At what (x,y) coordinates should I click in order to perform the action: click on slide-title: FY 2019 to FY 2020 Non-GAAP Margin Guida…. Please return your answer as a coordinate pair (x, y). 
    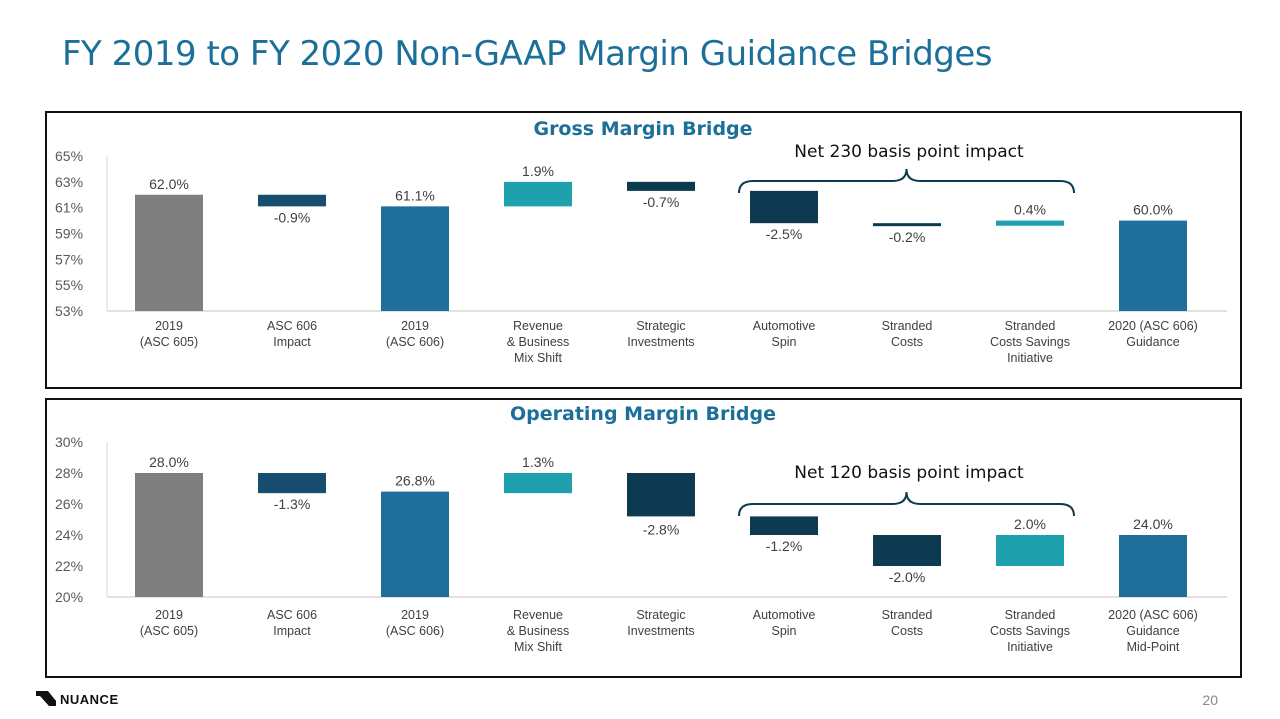
    Looking at the image, I should click on (527, 54).